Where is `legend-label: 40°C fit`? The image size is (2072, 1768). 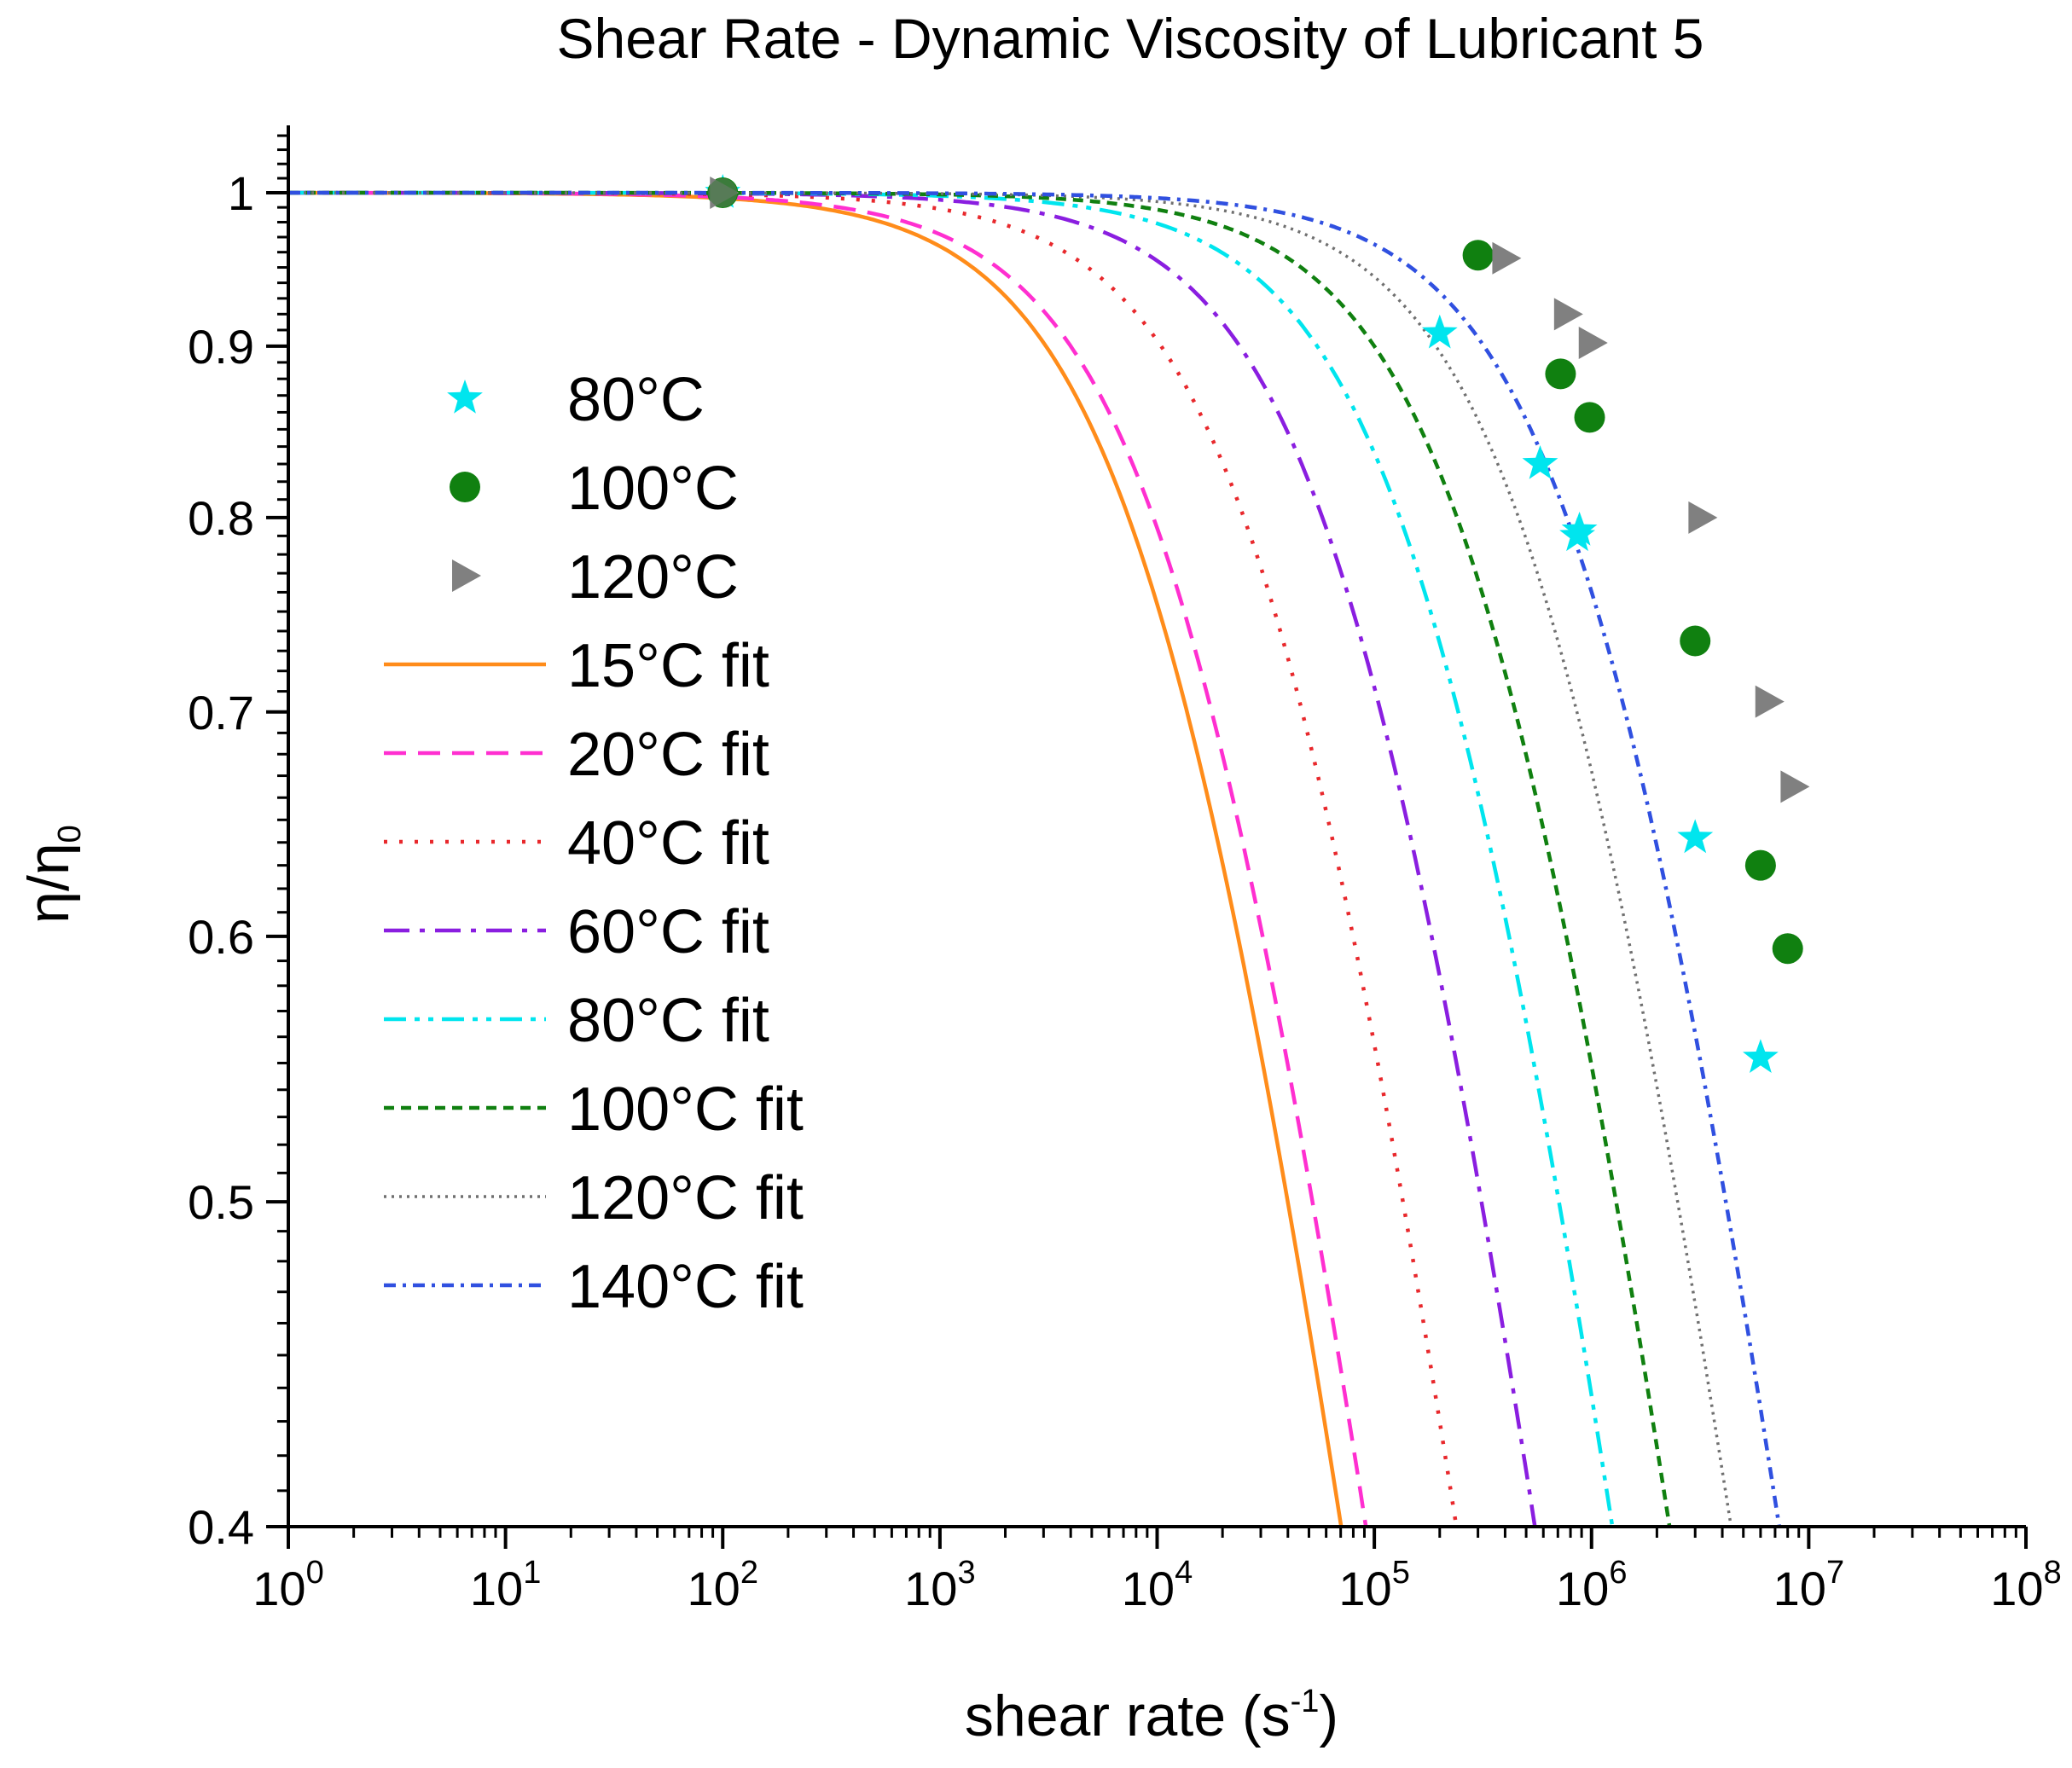
legend-label: 40°C fit is located at coordinates (668, 843).